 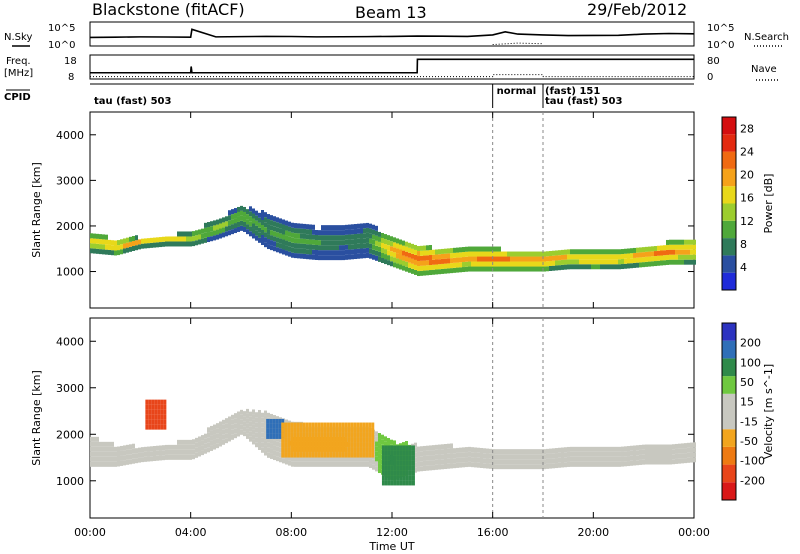 I want to click on colorbar-swatch, so click(x=729, y=385).